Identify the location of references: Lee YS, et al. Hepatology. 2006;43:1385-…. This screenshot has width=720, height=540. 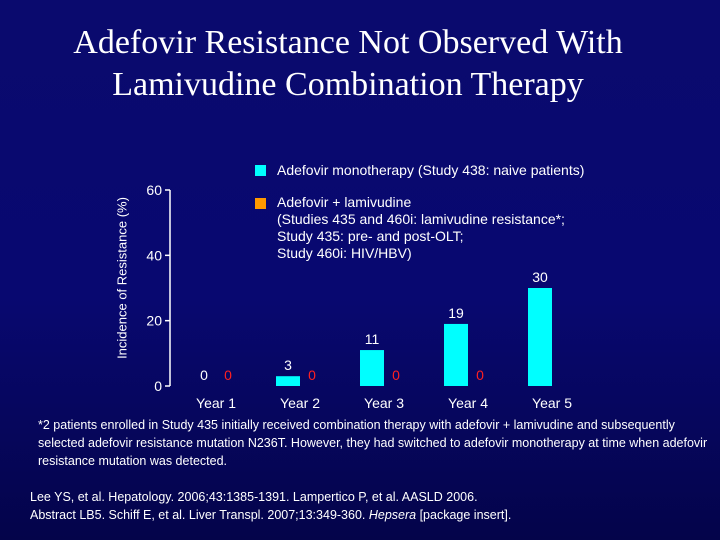
(370, 506).